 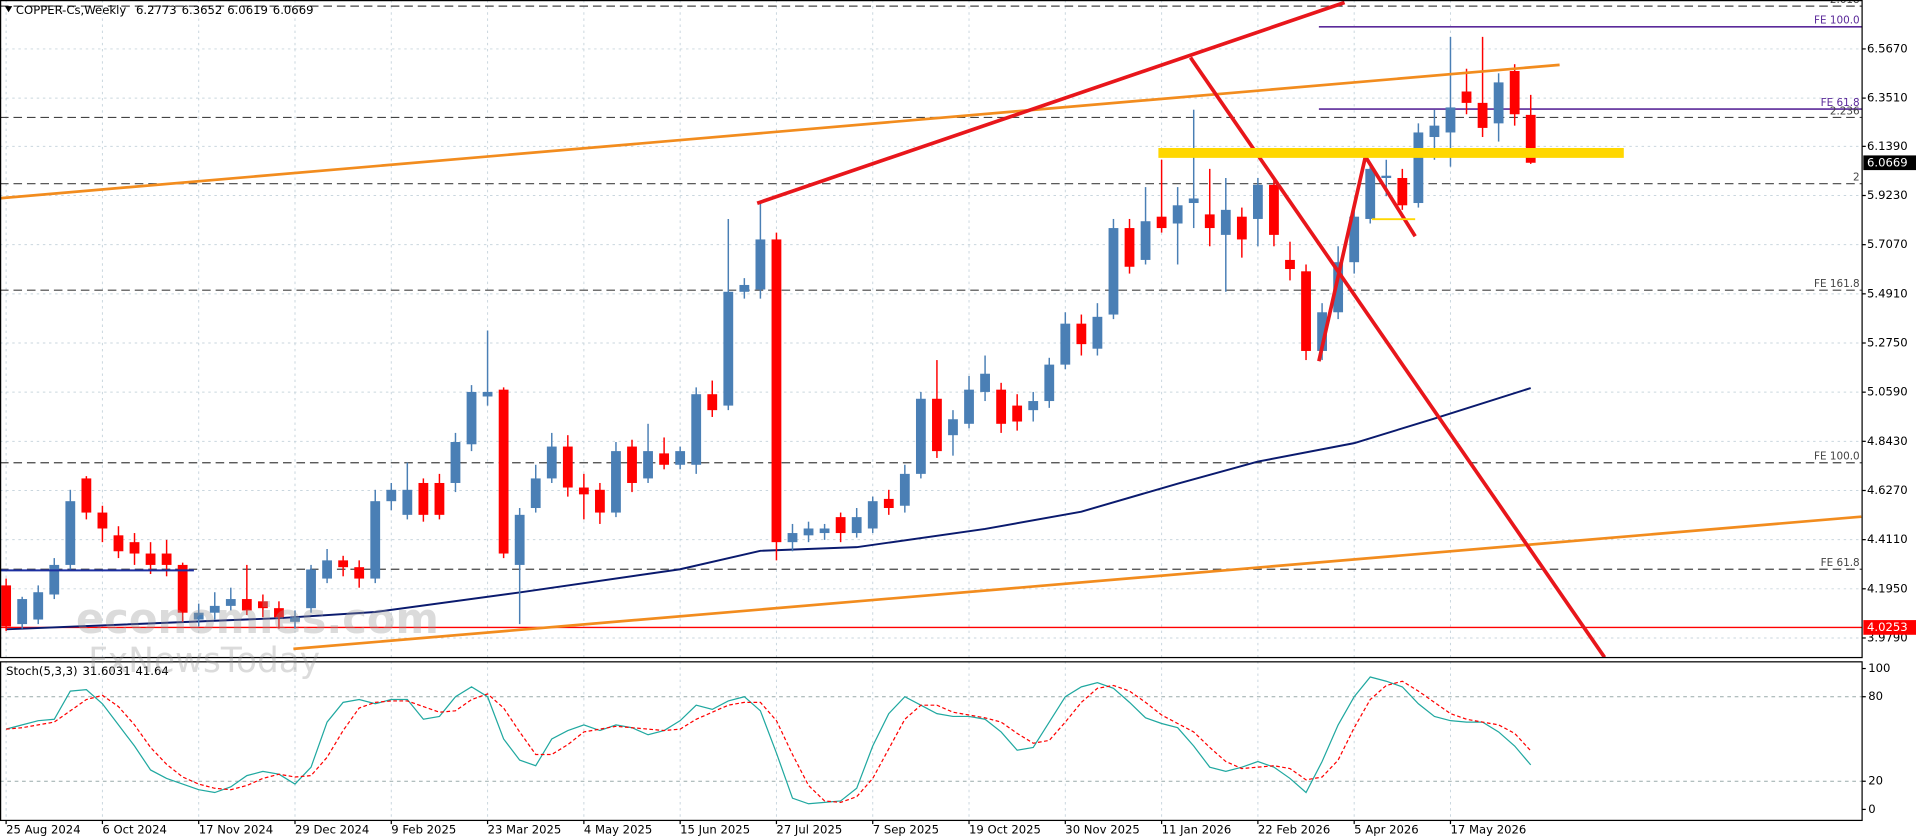 I want to click on x-tick-label: 19 Oct 2025, so click(x=1005, y=830).